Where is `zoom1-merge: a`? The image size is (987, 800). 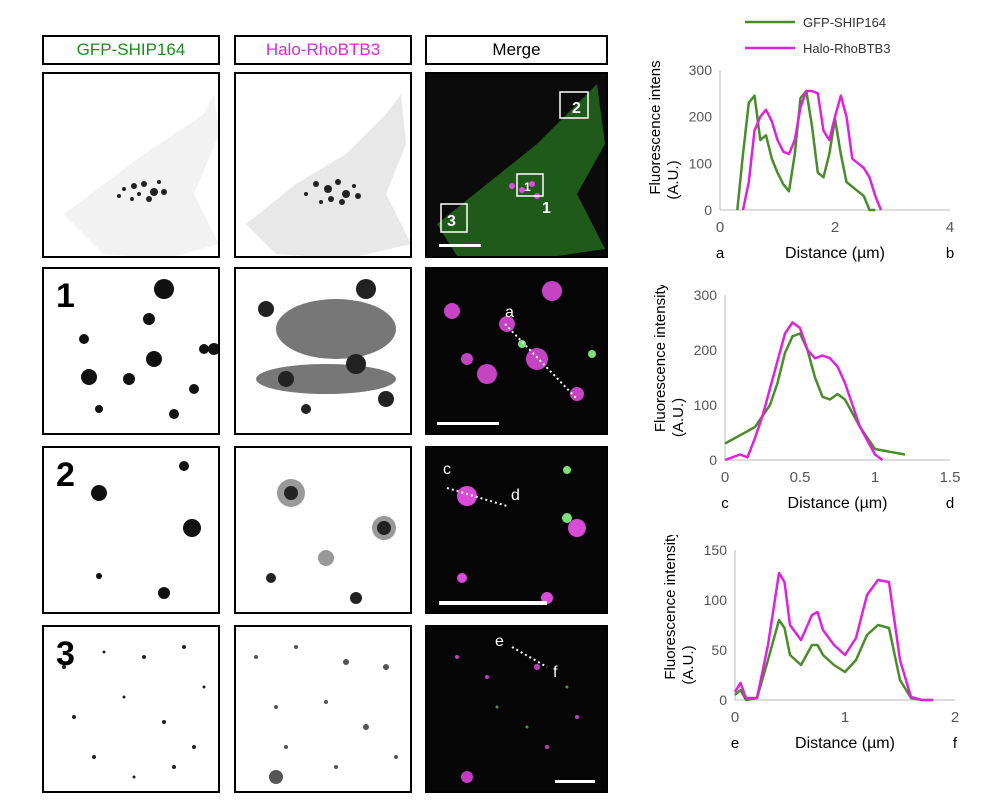 zoom1-merge: a is located at coordinates (516, 351).